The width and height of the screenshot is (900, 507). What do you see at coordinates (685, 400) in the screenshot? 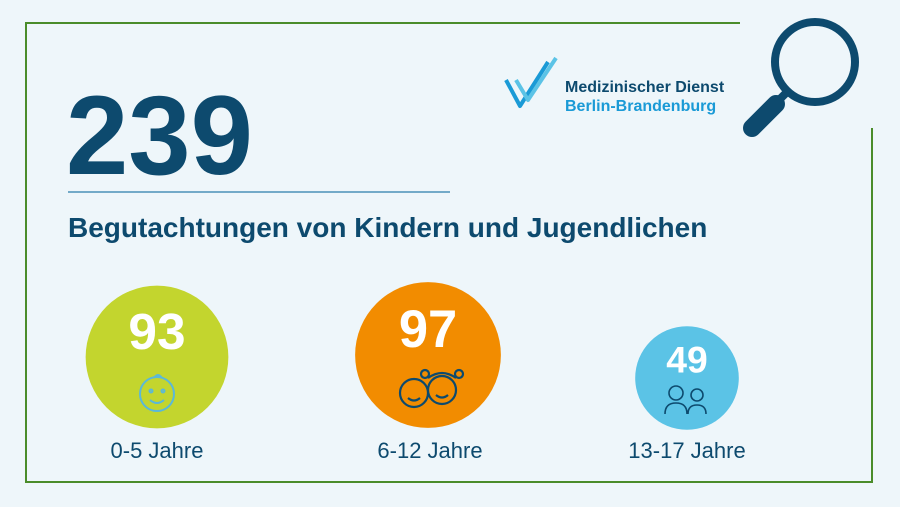
I see `teens-icon` at bounding box center [685, 400].